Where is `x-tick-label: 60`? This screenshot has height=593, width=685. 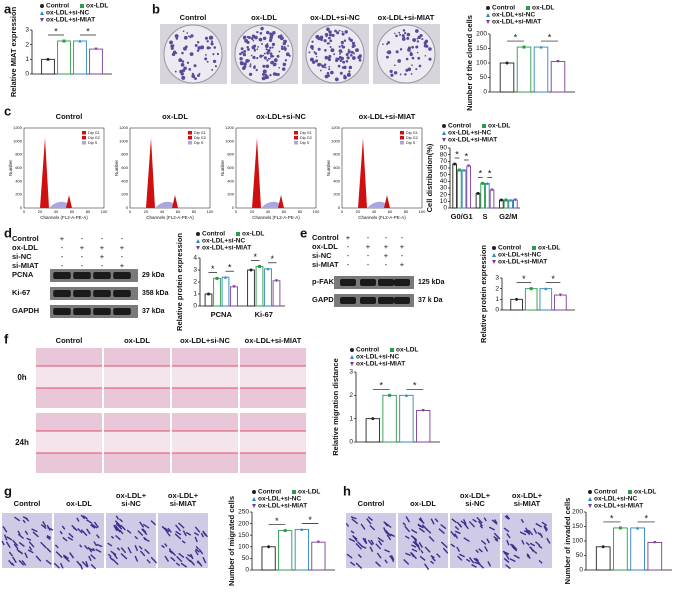
x-tick-label: 60 is located at coordinates (178, 211).